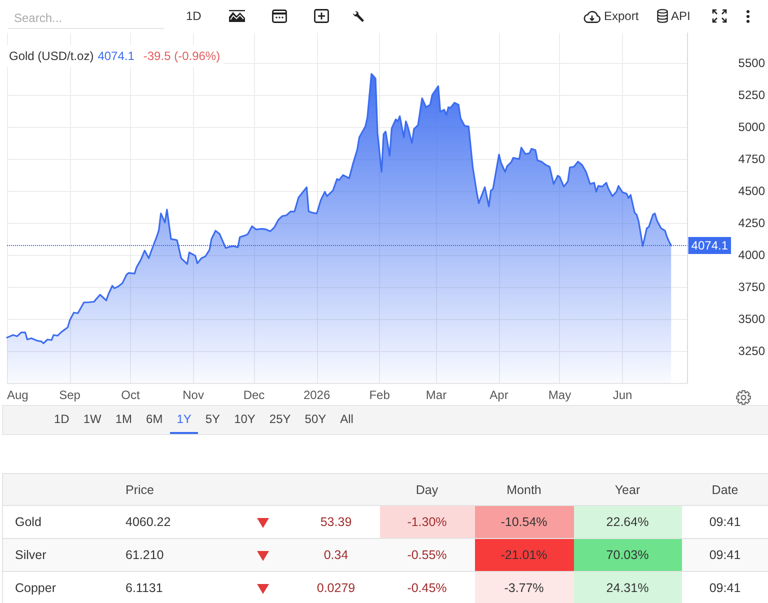 The width and height of the screenshot is (768, 603). What do you see at coordinates (628, 490) in the screenshot?
I see `category-label: Year` at bounding box center [628, 490].